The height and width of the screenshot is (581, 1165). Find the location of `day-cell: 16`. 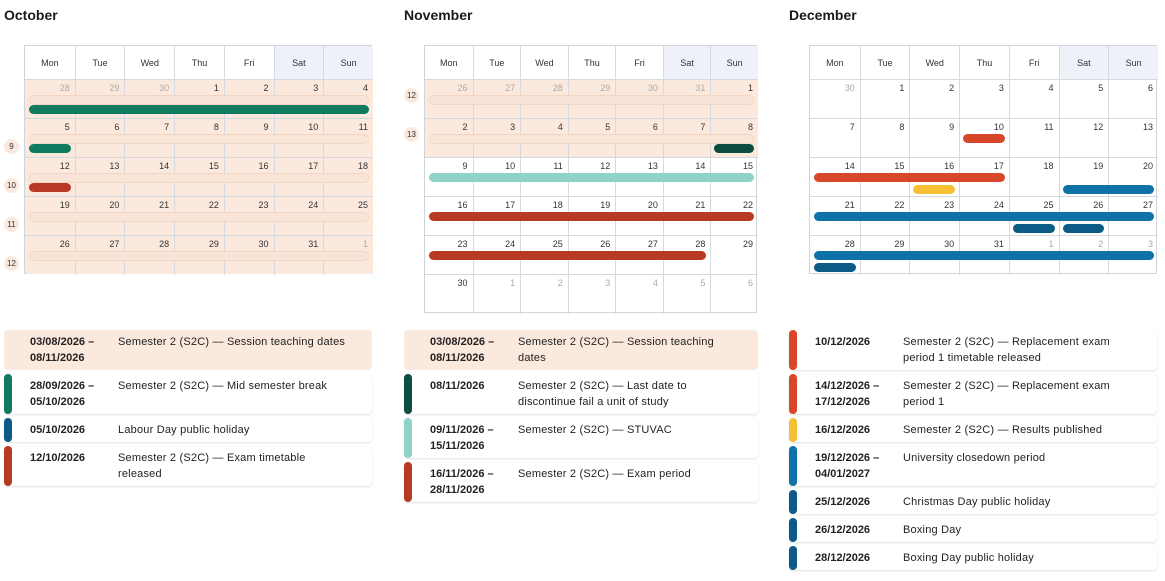

day-cell: 16 is located at coordinates (449, 216).